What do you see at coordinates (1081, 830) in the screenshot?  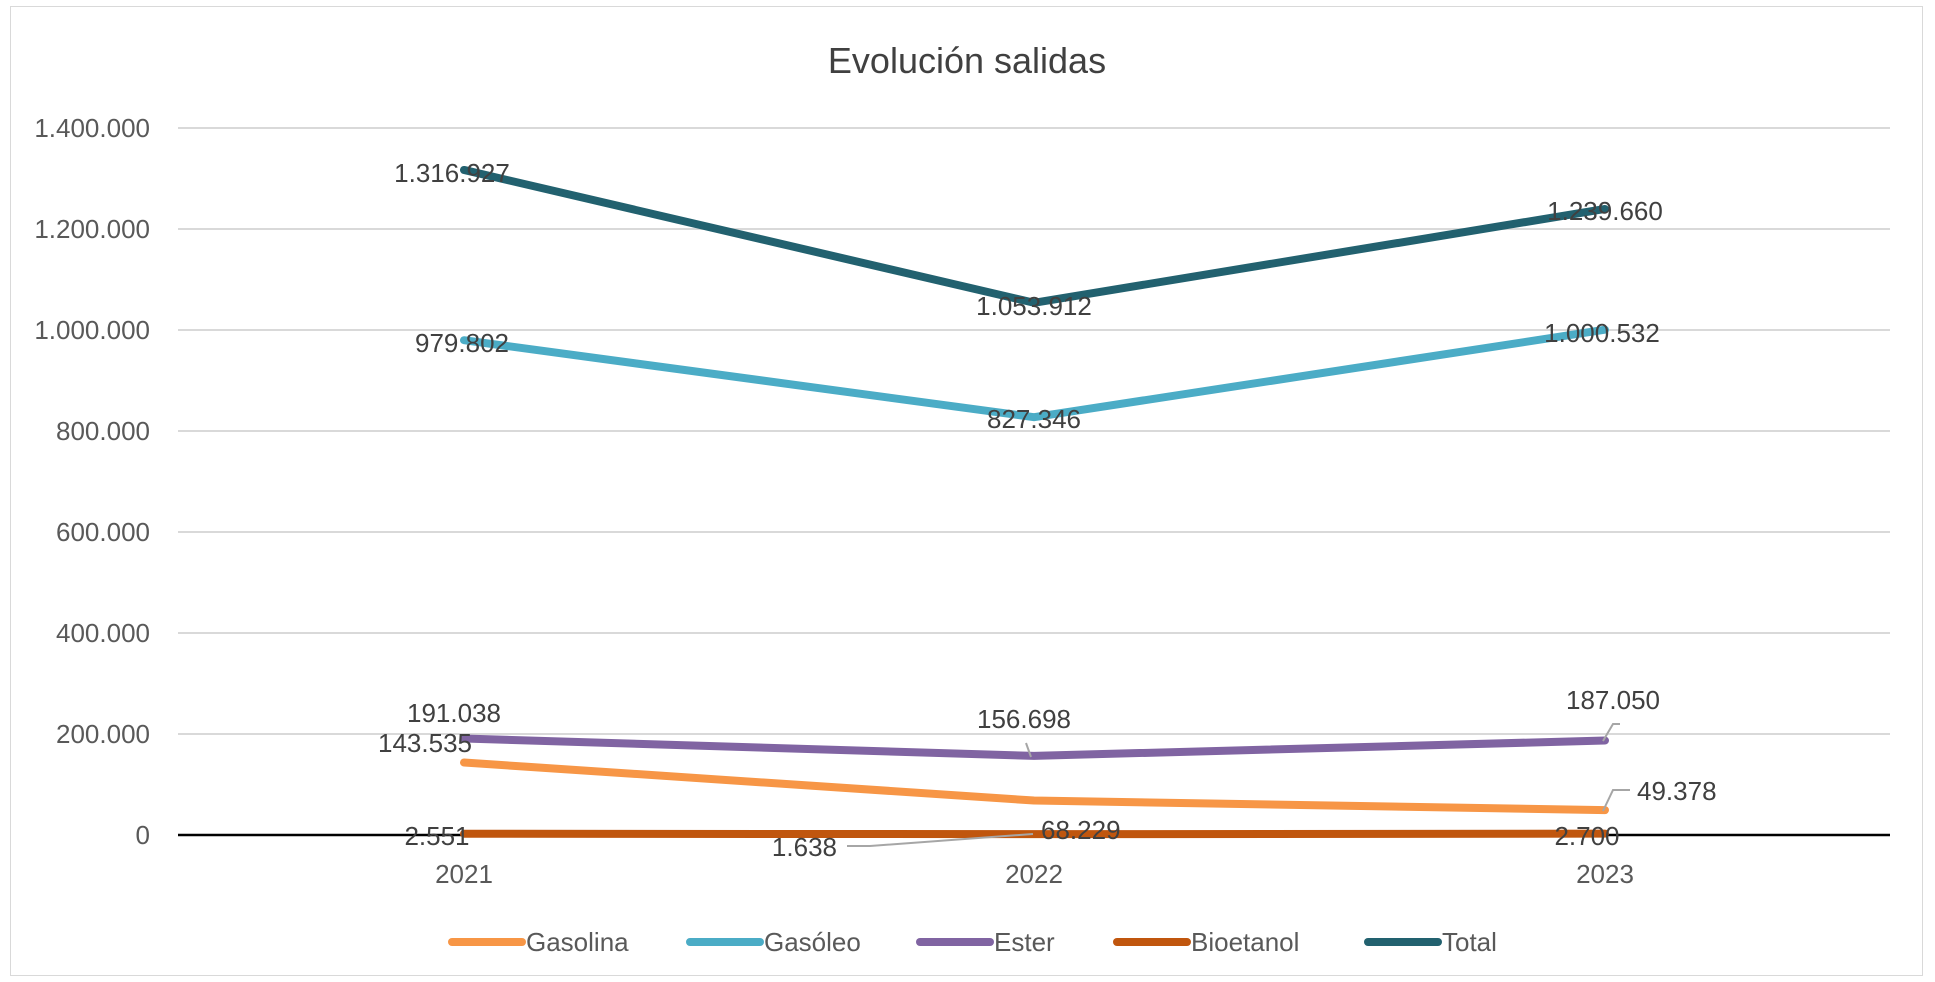 I see `data-label-gasolina: 68.229` at bounding box center [1081, 830].